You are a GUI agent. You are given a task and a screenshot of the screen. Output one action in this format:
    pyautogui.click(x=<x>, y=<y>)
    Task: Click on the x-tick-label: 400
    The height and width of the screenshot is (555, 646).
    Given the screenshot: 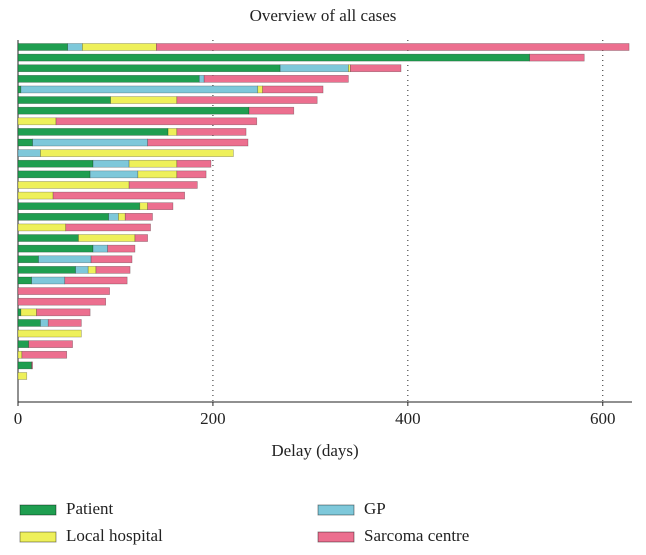 What is the action you would take?
    pyautogui.click(x=408, y=418)
    